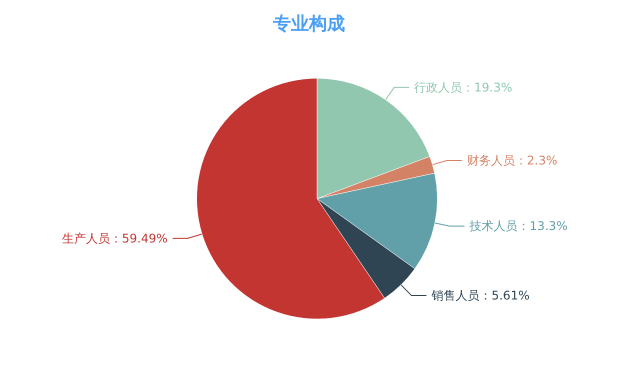 The width and height of the screenshot is (618, 382). Describe the element at coordinates (308, 24) in the screenshot. I see `chart-title: 专业构成` at that location.